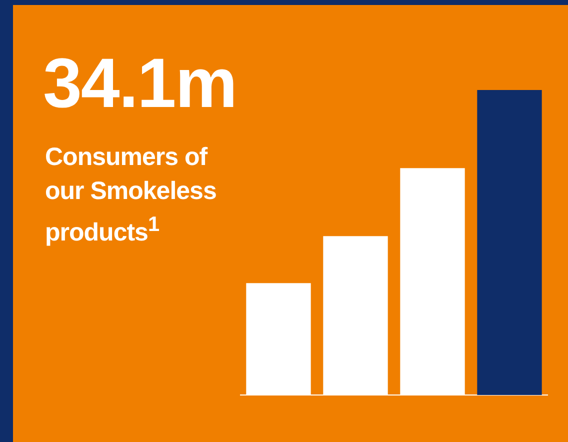 The image size is (568, 442). I want to click on text: Consumers of our Smokeless products$^{1}$, so click(131, 195).